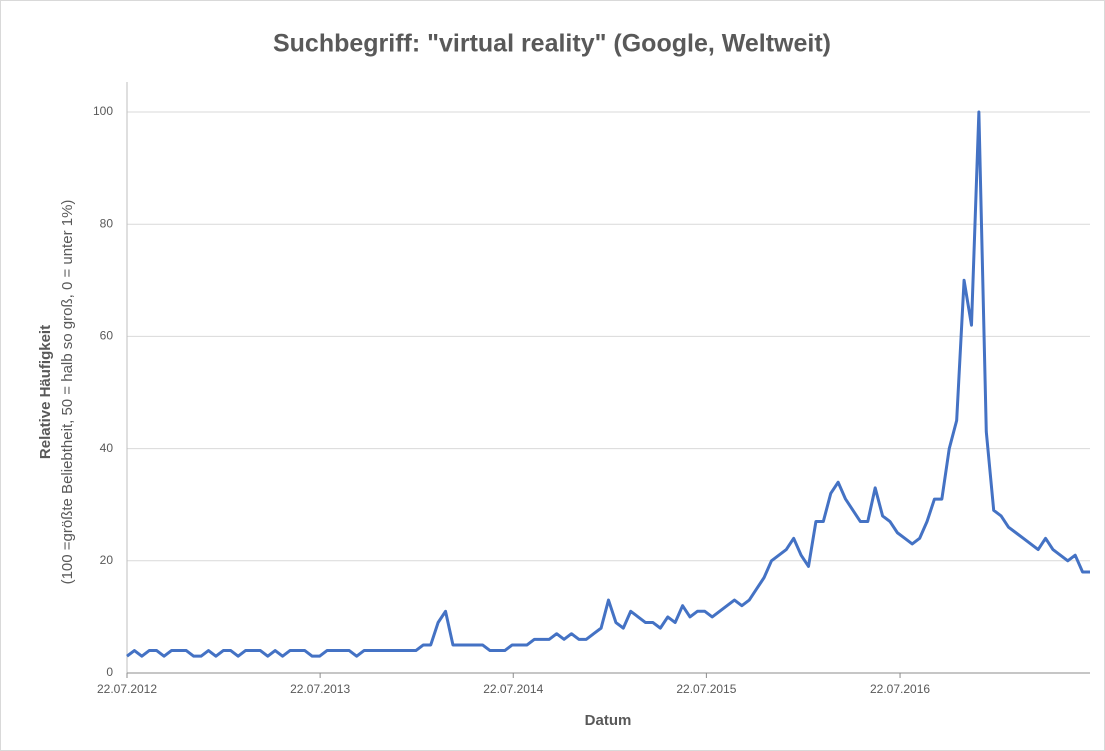 The width and height of the screenshot is (1105, 751). What do you see at coordinates (608, 720) in the screenshot?
I see `x-axis-label: Datum` at bounding box center [608, 720].